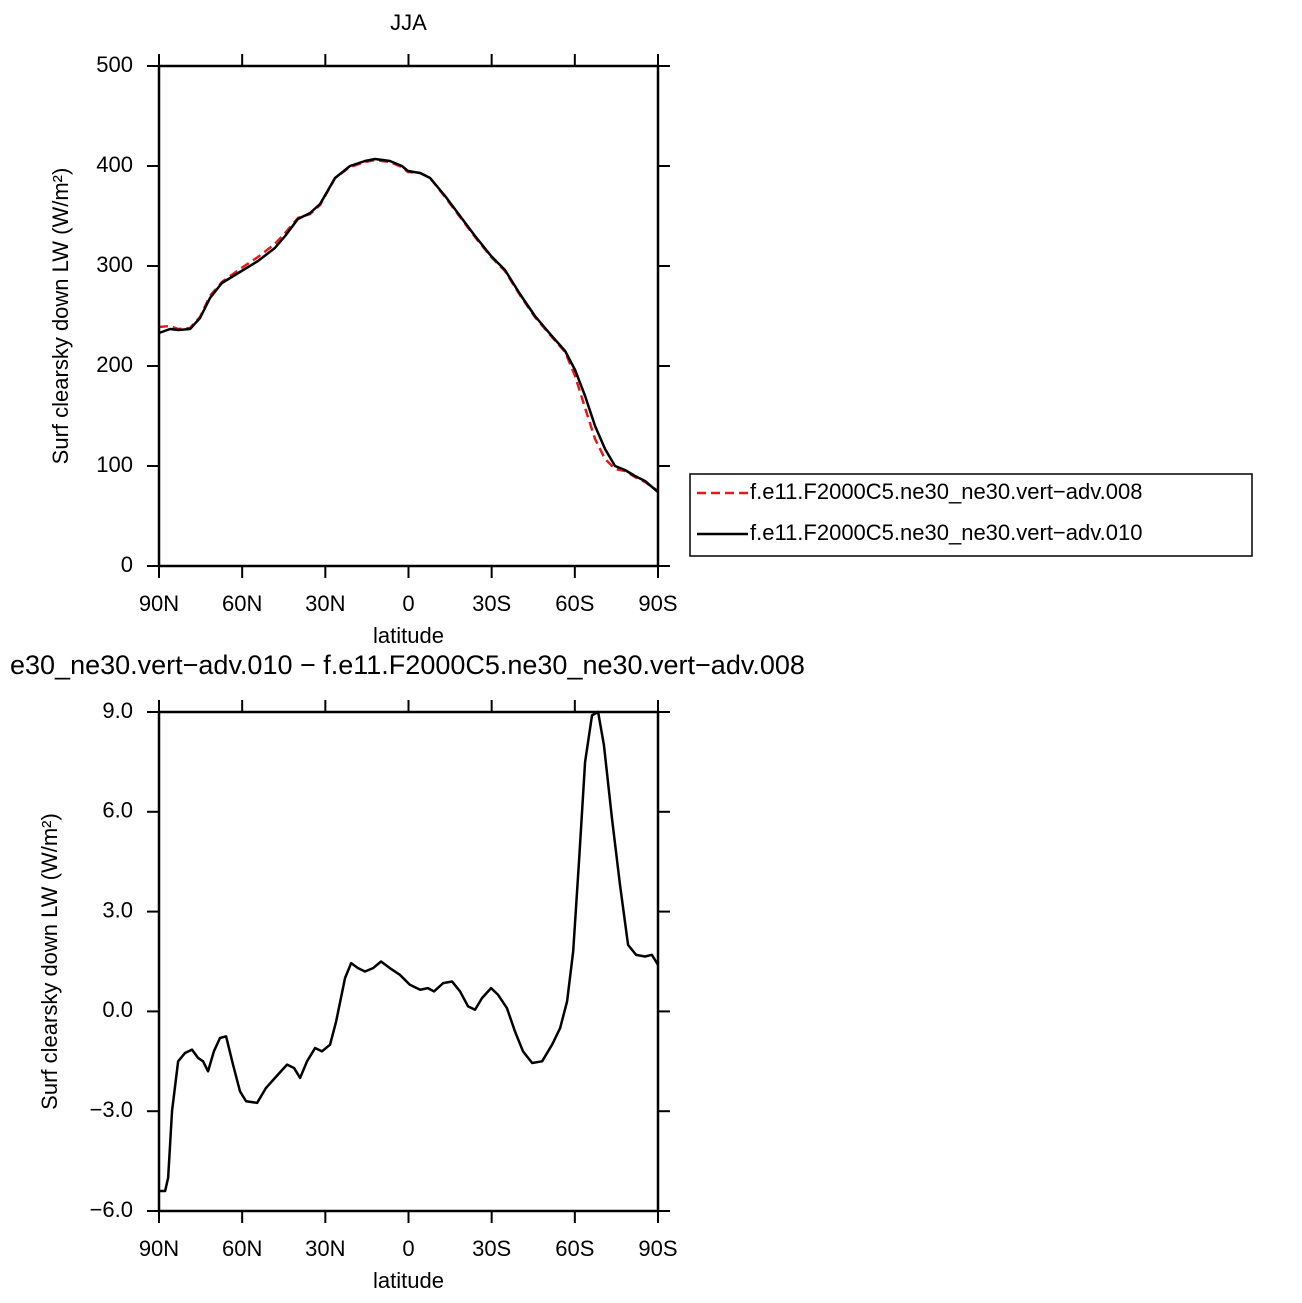  Describe the element at coordinates (111, 1209) in the screenshot. I see `y-tick-label: −6.0` at that location.